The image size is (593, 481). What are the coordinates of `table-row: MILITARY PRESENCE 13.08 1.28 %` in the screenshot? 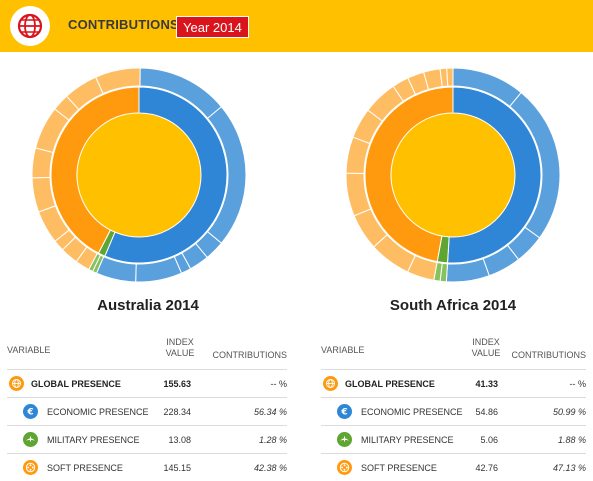 It's located at (147, 439).